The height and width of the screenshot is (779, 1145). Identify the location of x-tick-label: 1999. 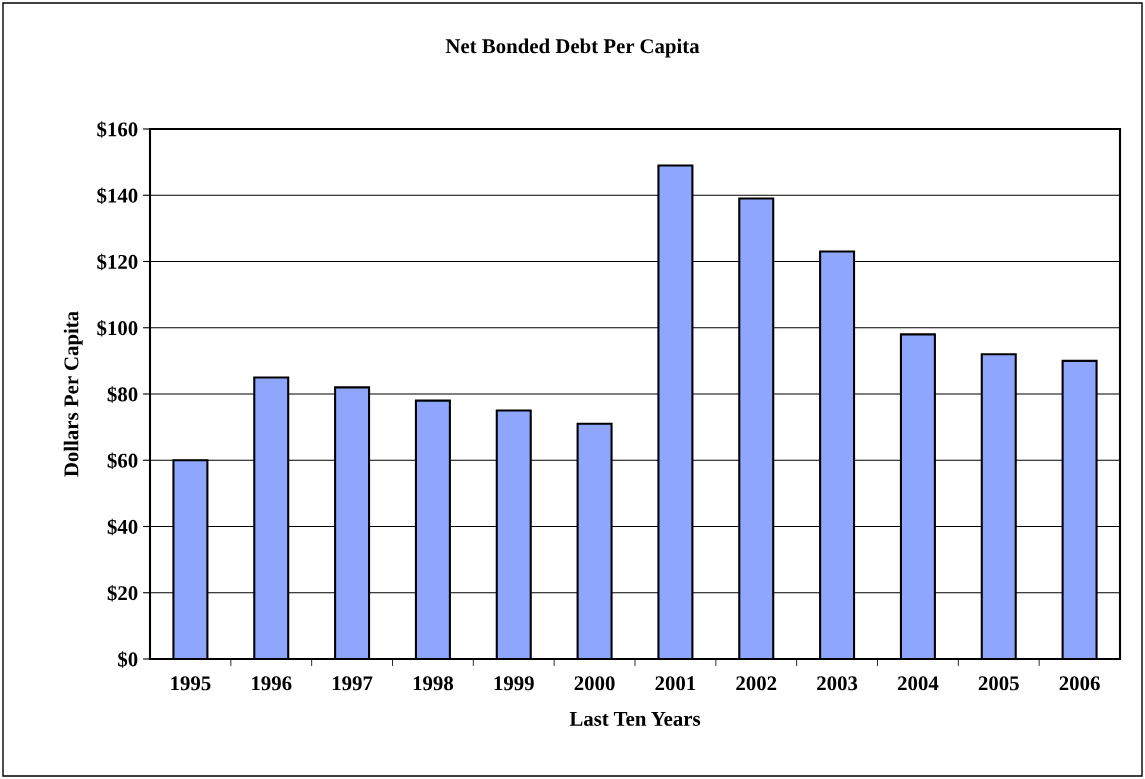
(514, 683).